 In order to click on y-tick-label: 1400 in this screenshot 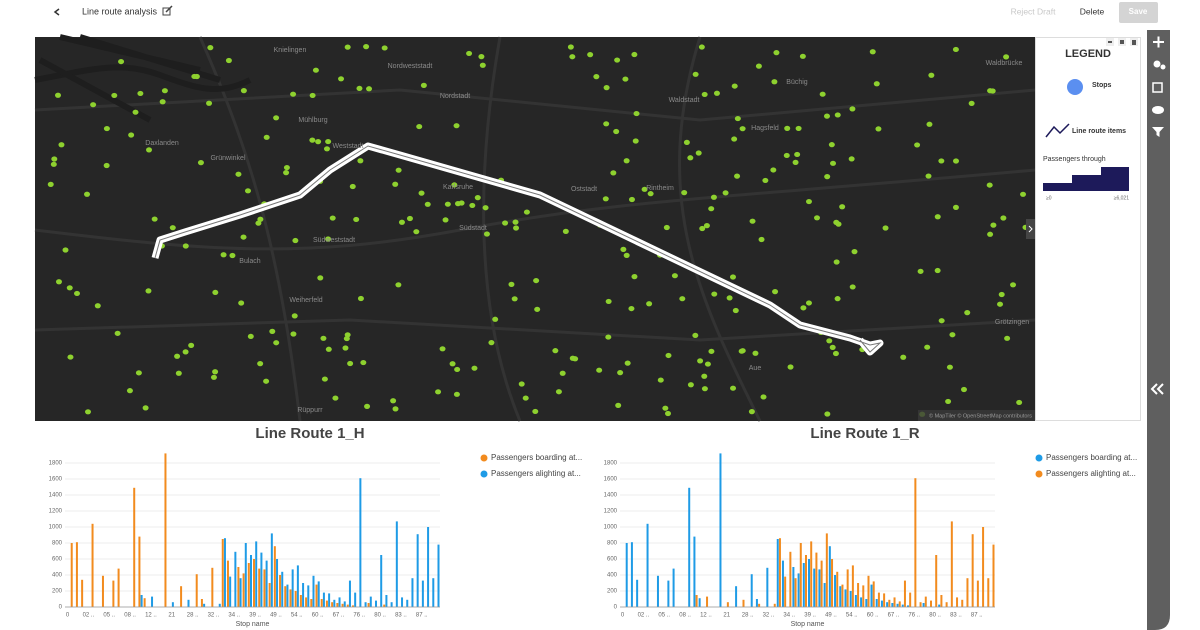, I will do `click(611, 496)`.